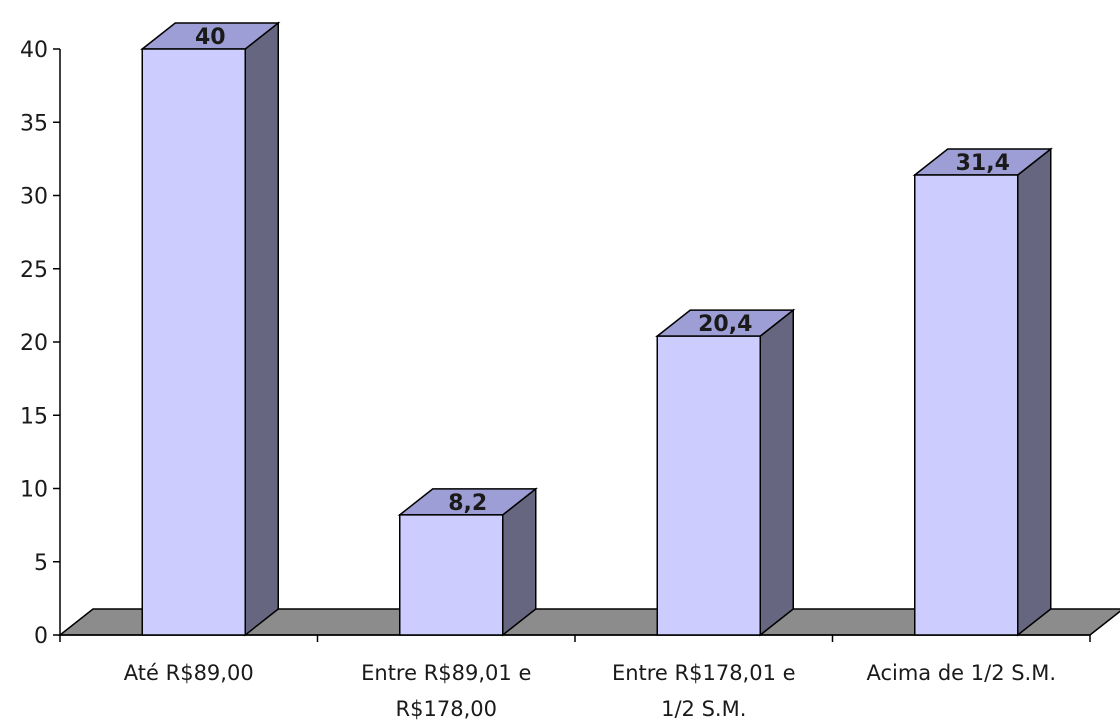 This screenshot has height=723, width=1120. What do you see at coordinates (41, 563) in the screenshot?
I see `y-tick-label: 5` at bounding box center [41, 563].